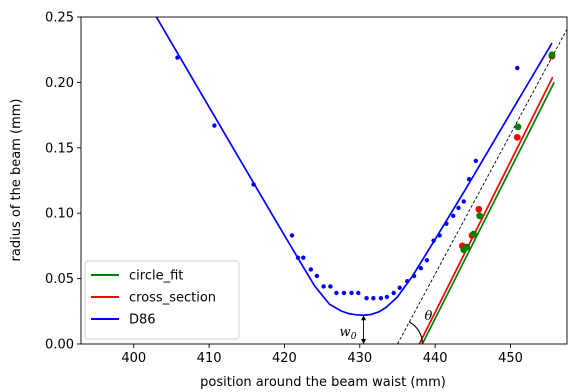  I want to click on legend-label-d86: D86, so click(142, 320).